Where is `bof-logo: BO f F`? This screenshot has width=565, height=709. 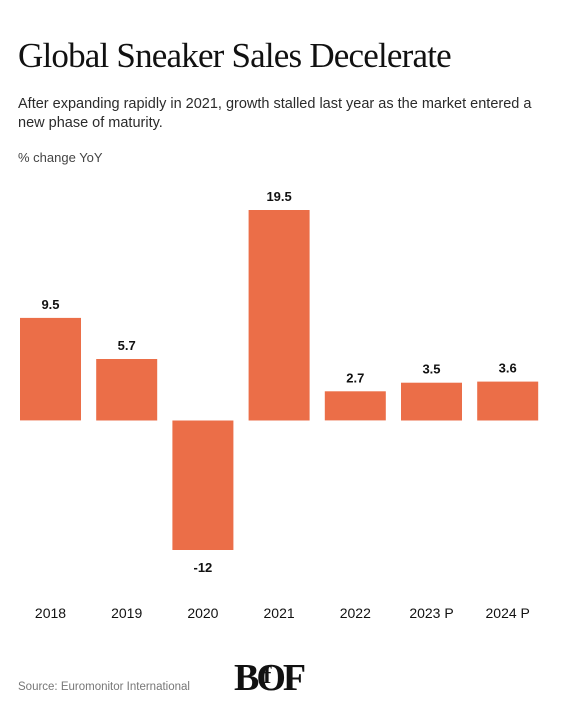
bof-logo: BO f F is located at coordinates (270, 678).